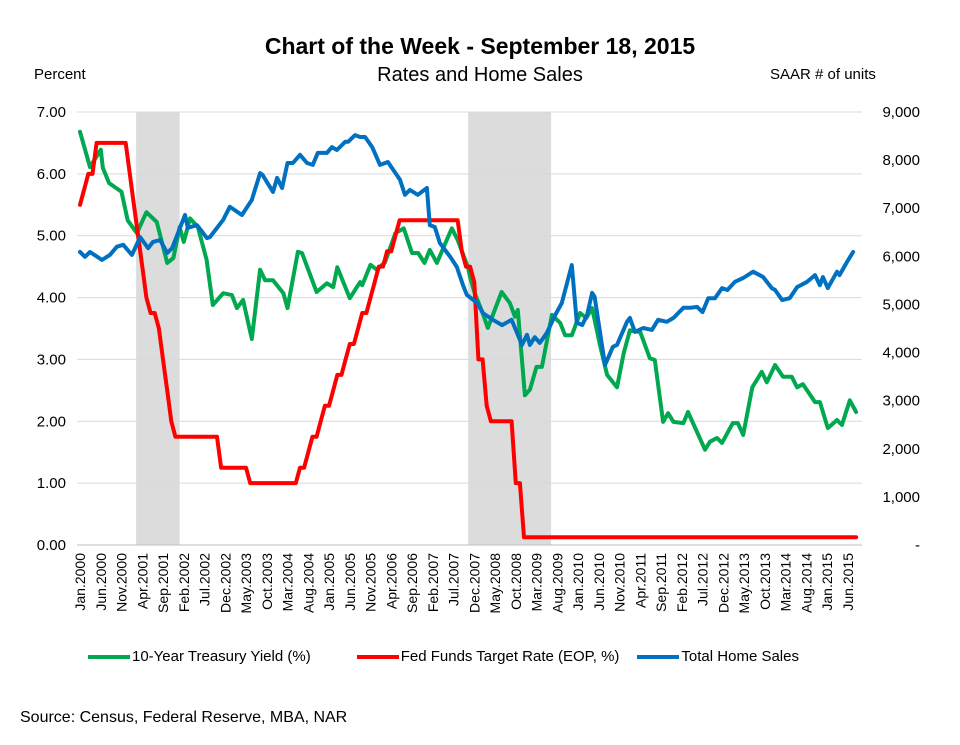 This screenshot has height=745, width=960. Describe the element at coordinates (377, 656) in the screenshot. I see `legend-swatch-red` at that location.